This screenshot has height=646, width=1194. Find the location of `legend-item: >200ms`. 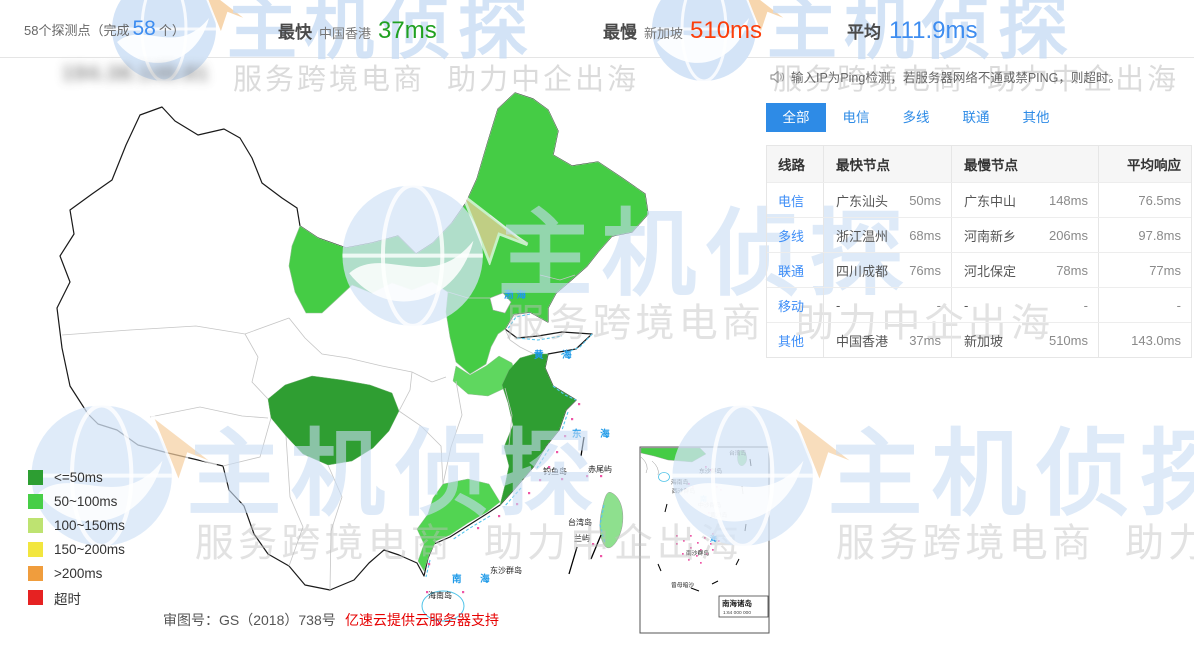

legend-item: >200ms is located at coordinates (76, 573).